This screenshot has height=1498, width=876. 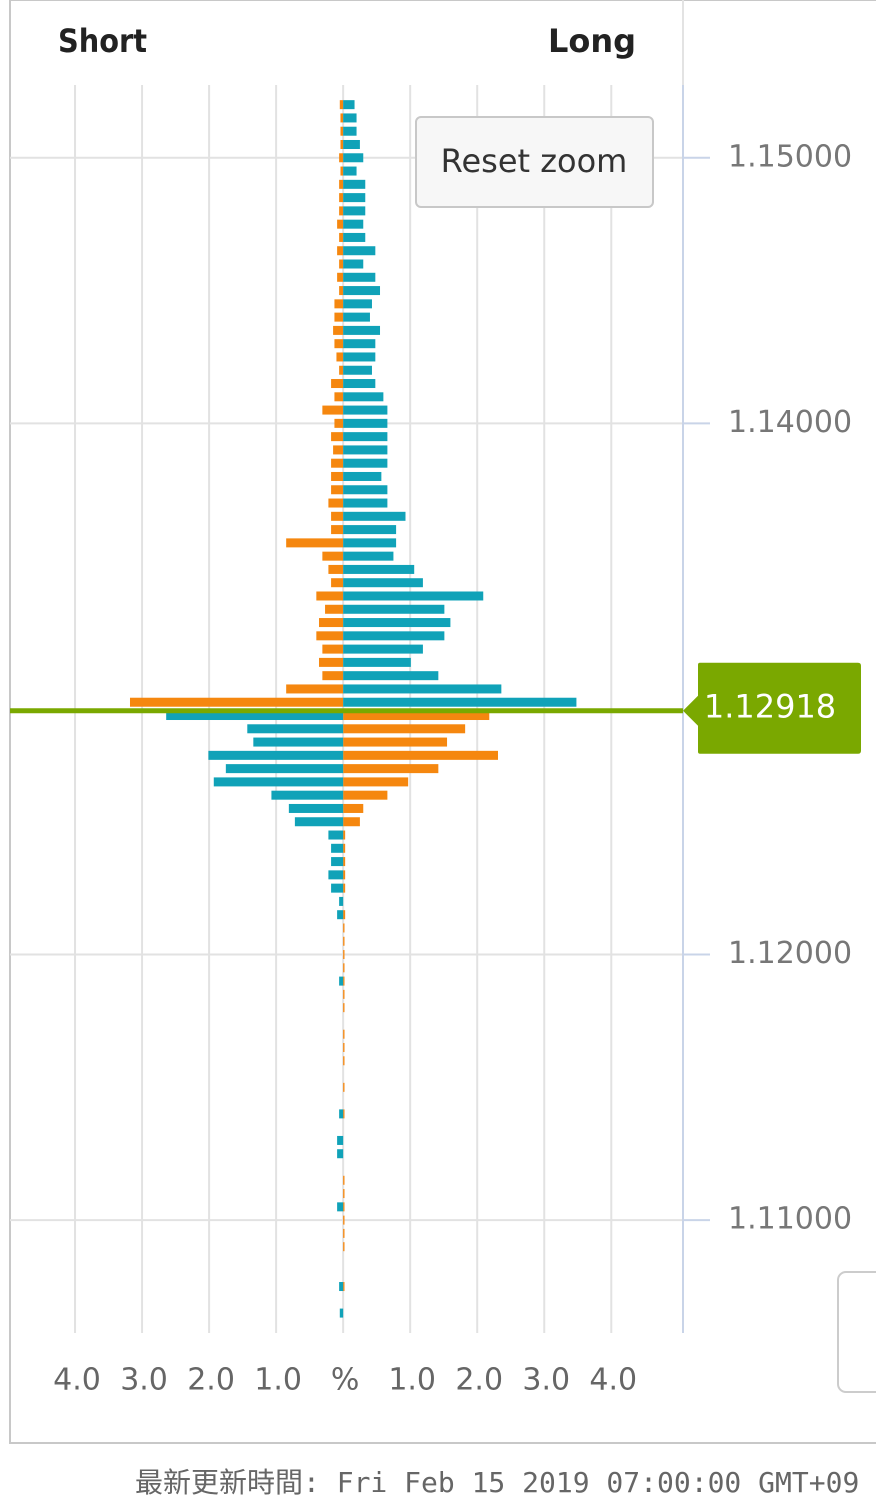 I want to click on button-bg, so click(x=534, y=162).